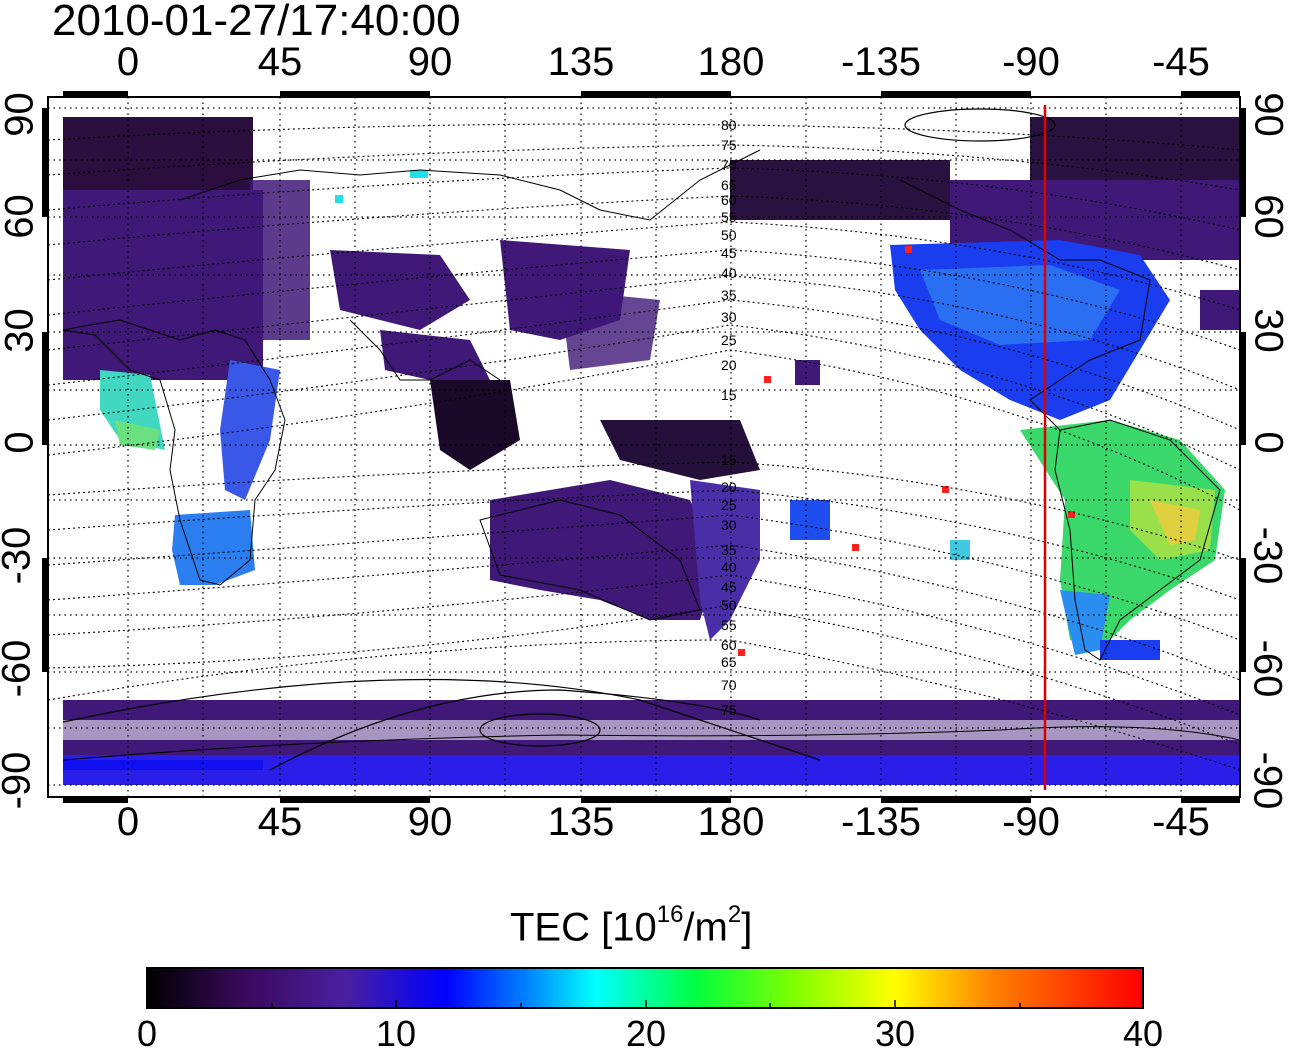  Describe the element at coordinates (729, 317) in the screenshot. I see `contour-label-north: 30` at that location.